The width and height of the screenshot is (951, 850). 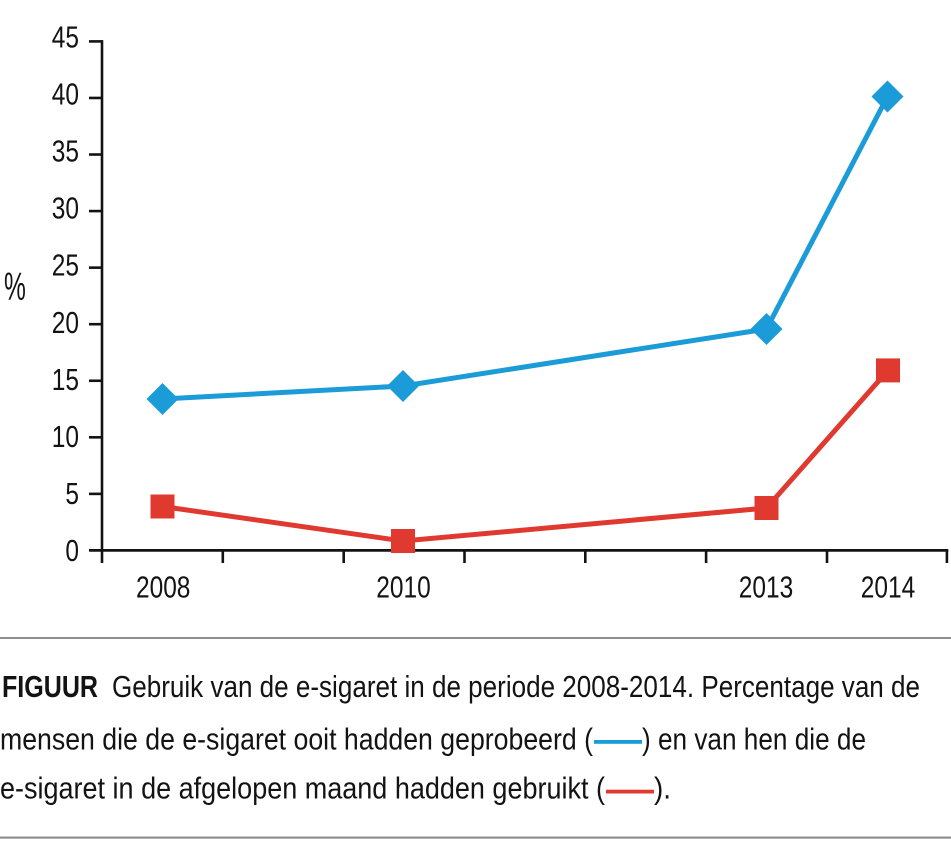 What do you see at coordinates (72, 493) in the screenshot?
I see `svg-text: 5` at bounding box center [72, 493].